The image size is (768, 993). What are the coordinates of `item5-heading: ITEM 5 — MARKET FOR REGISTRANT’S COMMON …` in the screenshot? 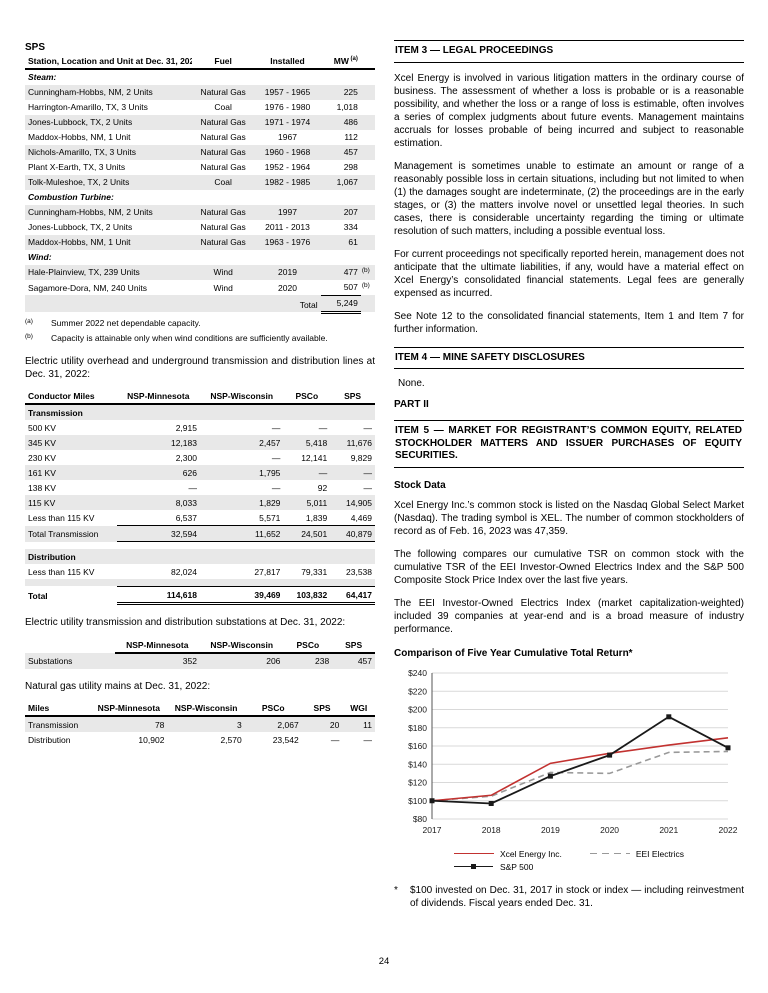 It's located at (569, 444).